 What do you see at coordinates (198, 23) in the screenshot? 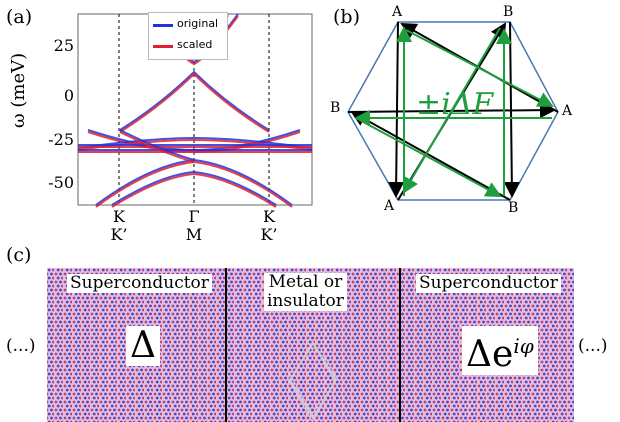
I see `legend-label-original: original` at bounding box center [198, 23].